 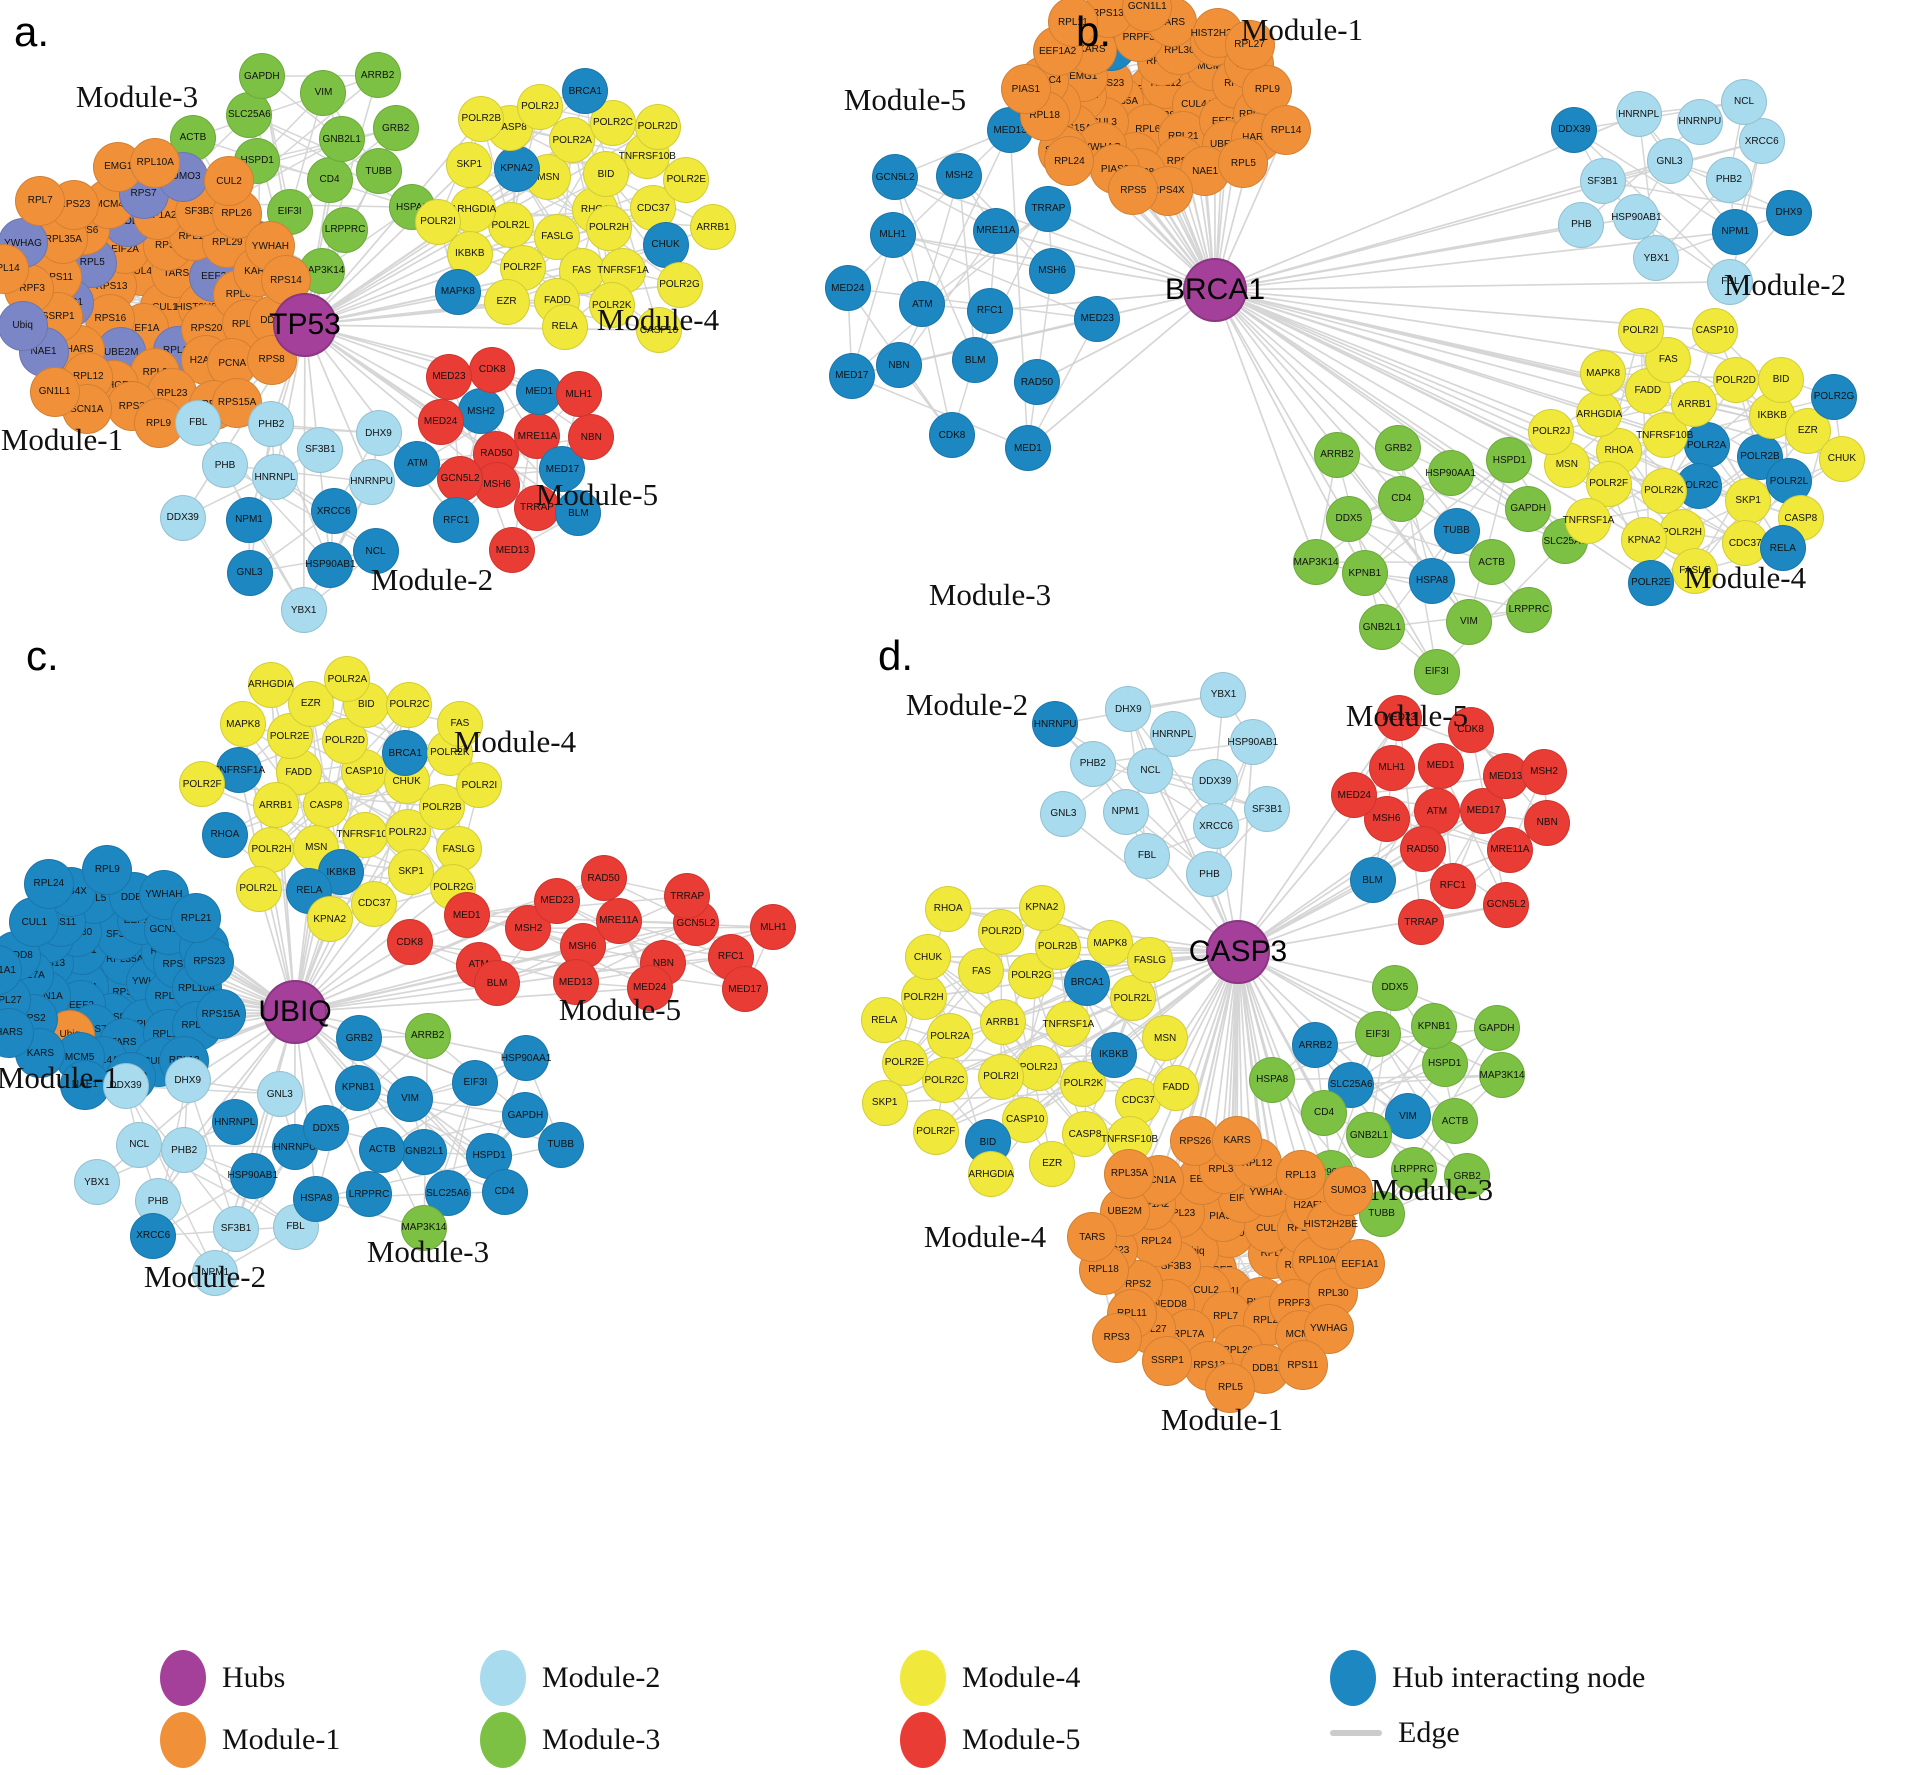 What do you see at coordinates (423, 1227) in the screenshot?
I see `gene-node-MAP3K14: MAP3K14` at bounding box center [423, 1227].